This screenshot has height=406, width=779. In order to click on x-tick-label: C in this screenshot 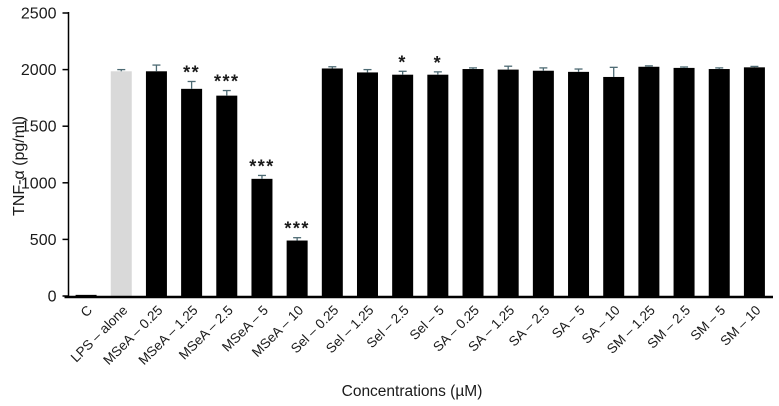, I will do `click(87, 311)`.